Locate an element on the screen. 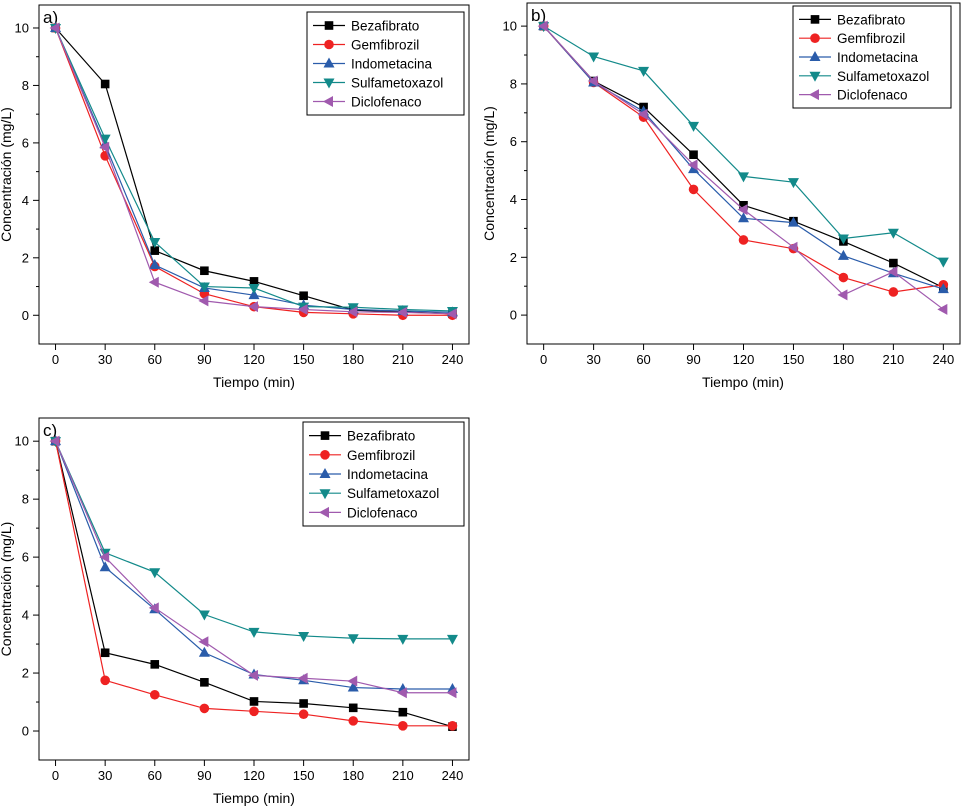 The width and height of the screenshot is (961, 808). y-tick-label: 2 is located at coordinates (25, 257).